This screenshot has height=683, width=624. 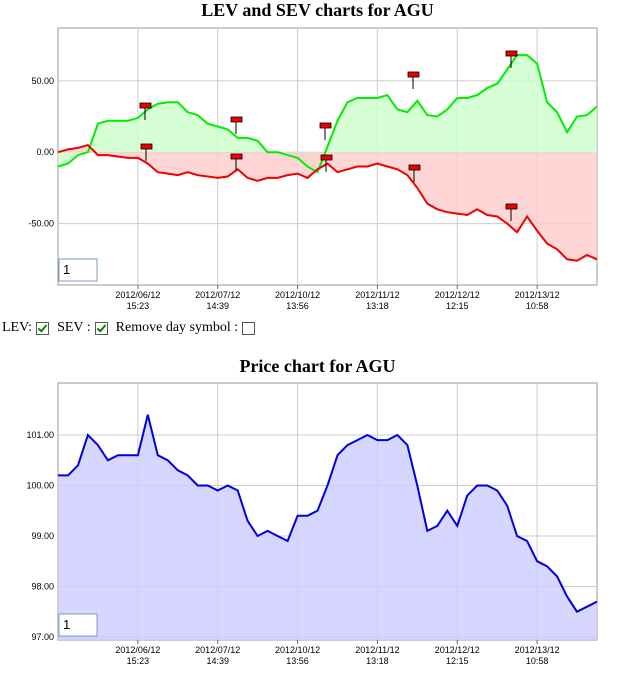 I want to click on remove-checkbox, so click(x=249, y=328).